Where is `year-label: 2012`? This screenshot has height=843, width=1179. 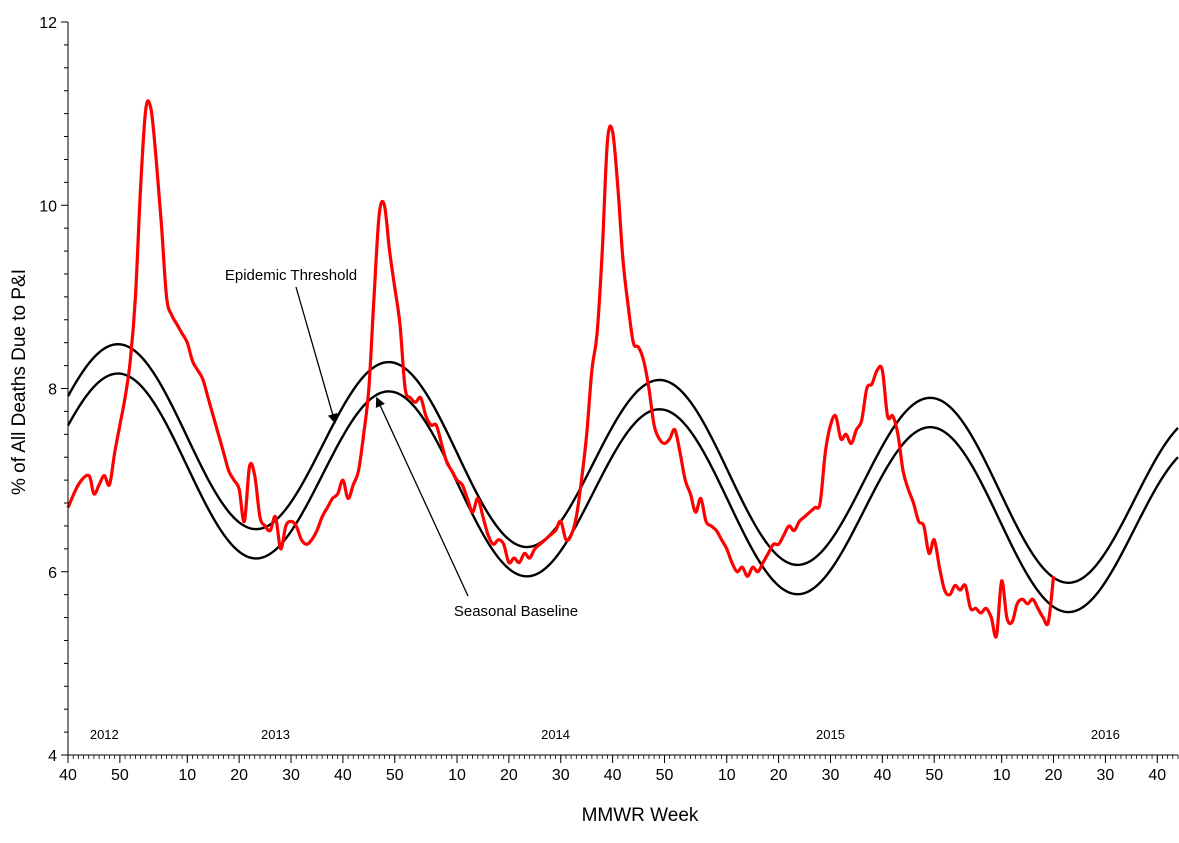 year-label: 2012 is located at coordinates (104, 734).